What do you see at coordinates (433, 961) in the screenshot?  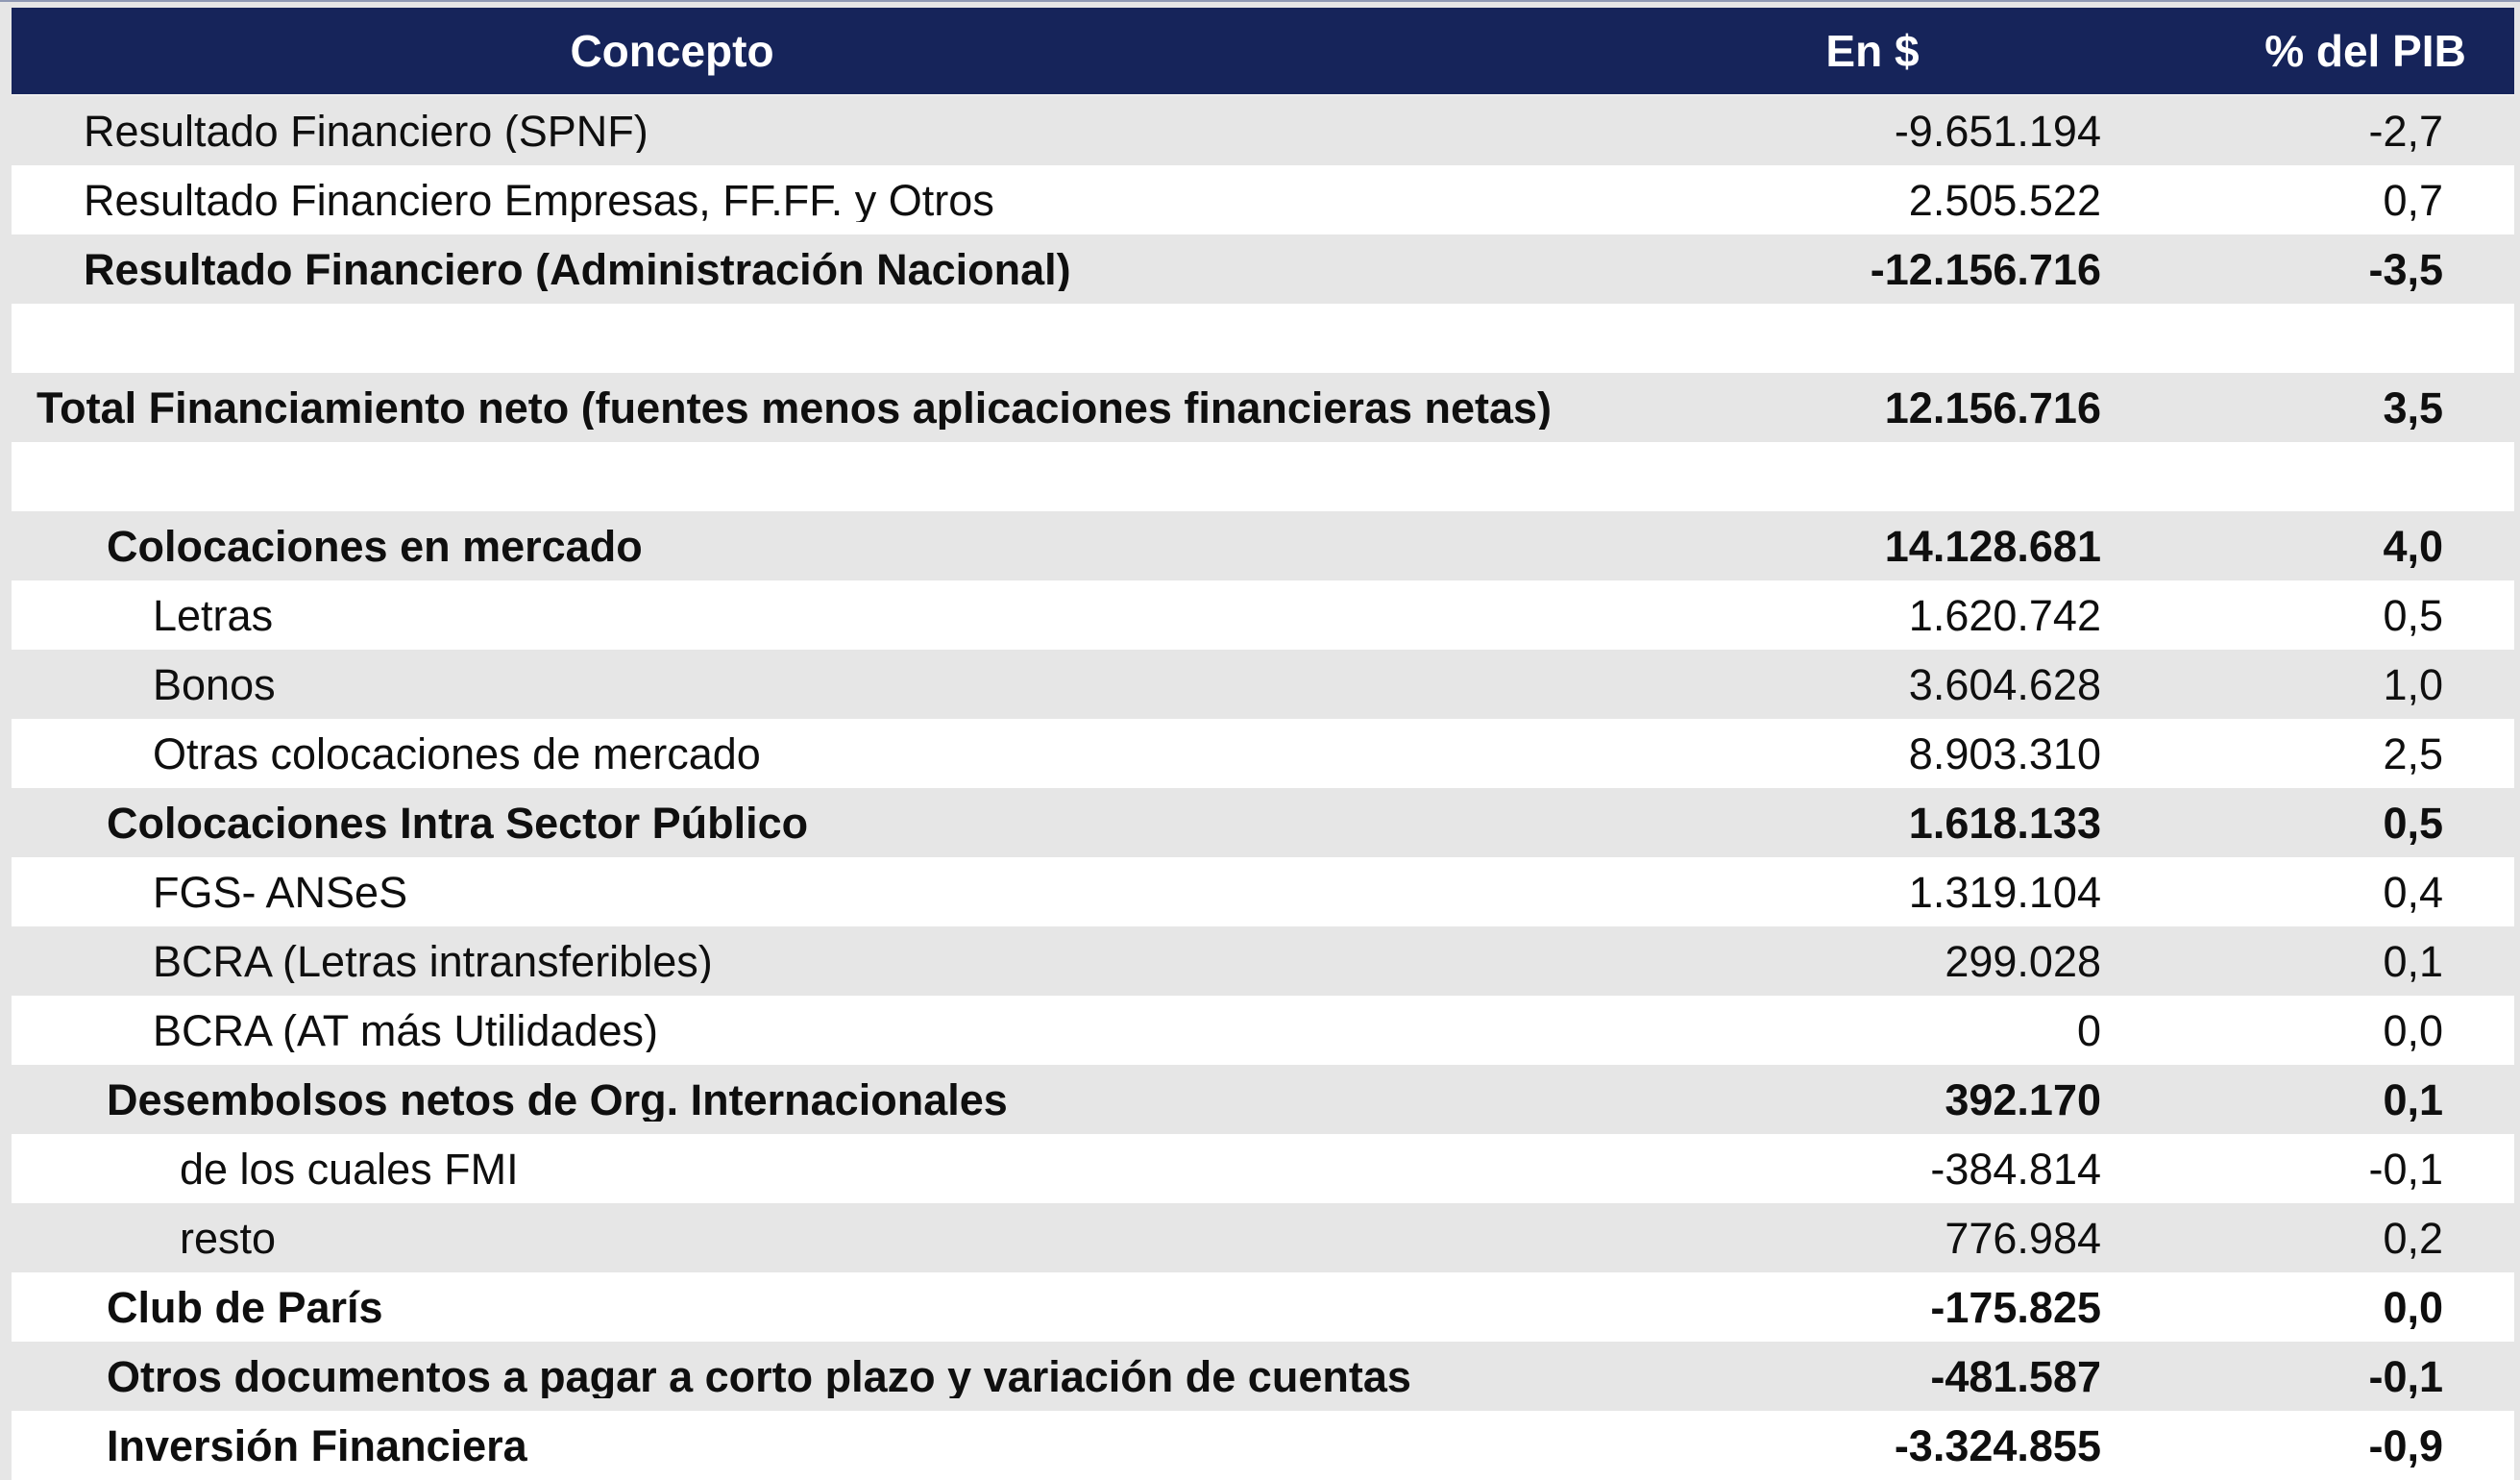 I see `concept-cell: BCRA (Letras intransferibles)` at bounding box center [433, 961].